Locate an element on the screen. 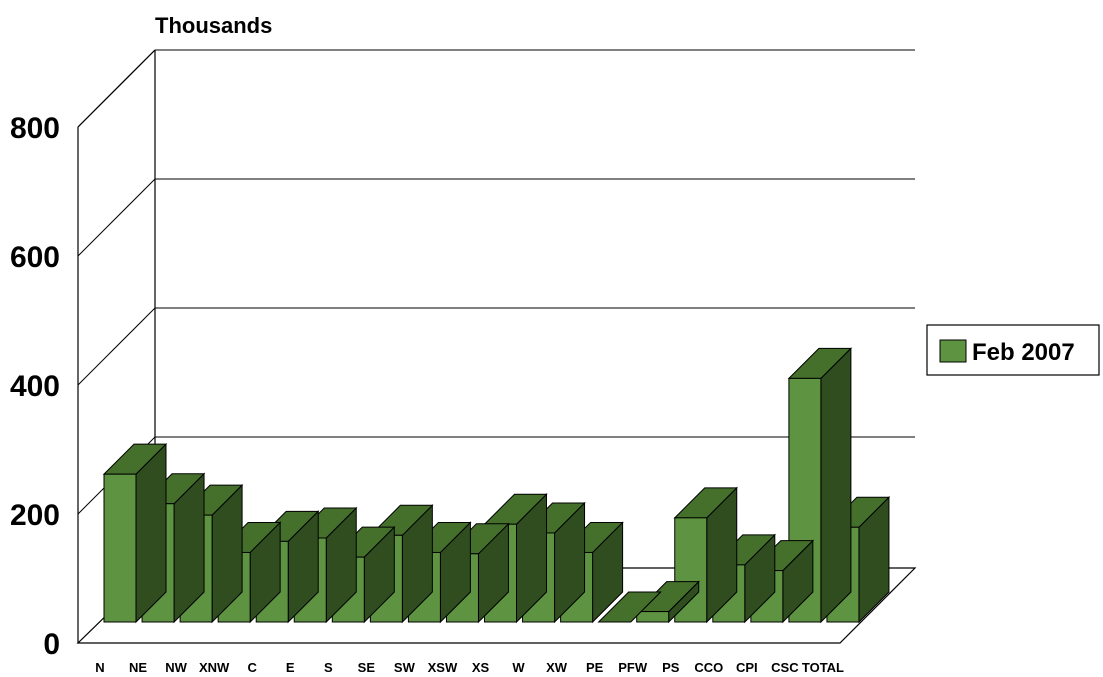  y-tick-label: 400 is located at coordinates (35, 386).